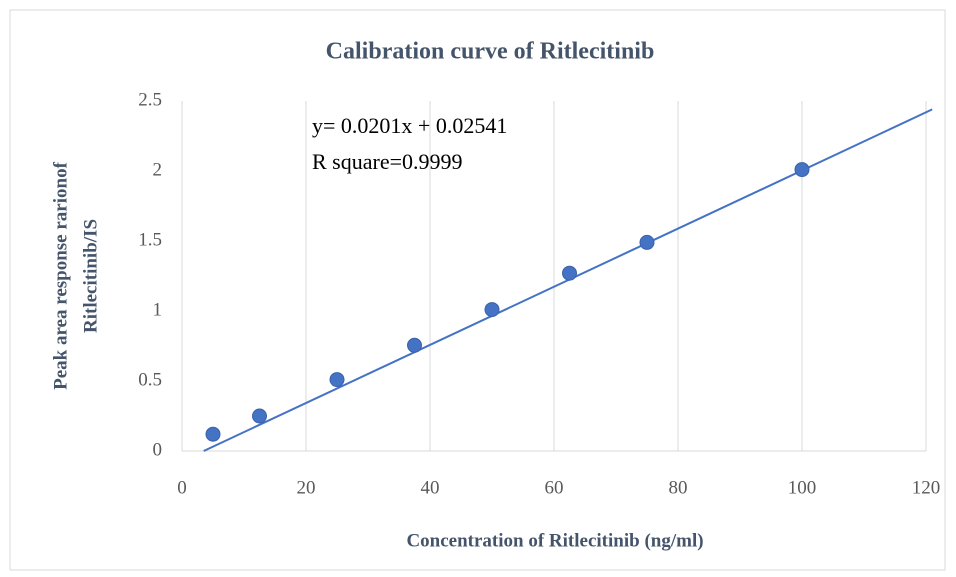 The height and width of the screenshot is (577, 956). Describe the element at coordinates (554, 487) in the screenshot. I see `x-tick-label: 60` at that location.